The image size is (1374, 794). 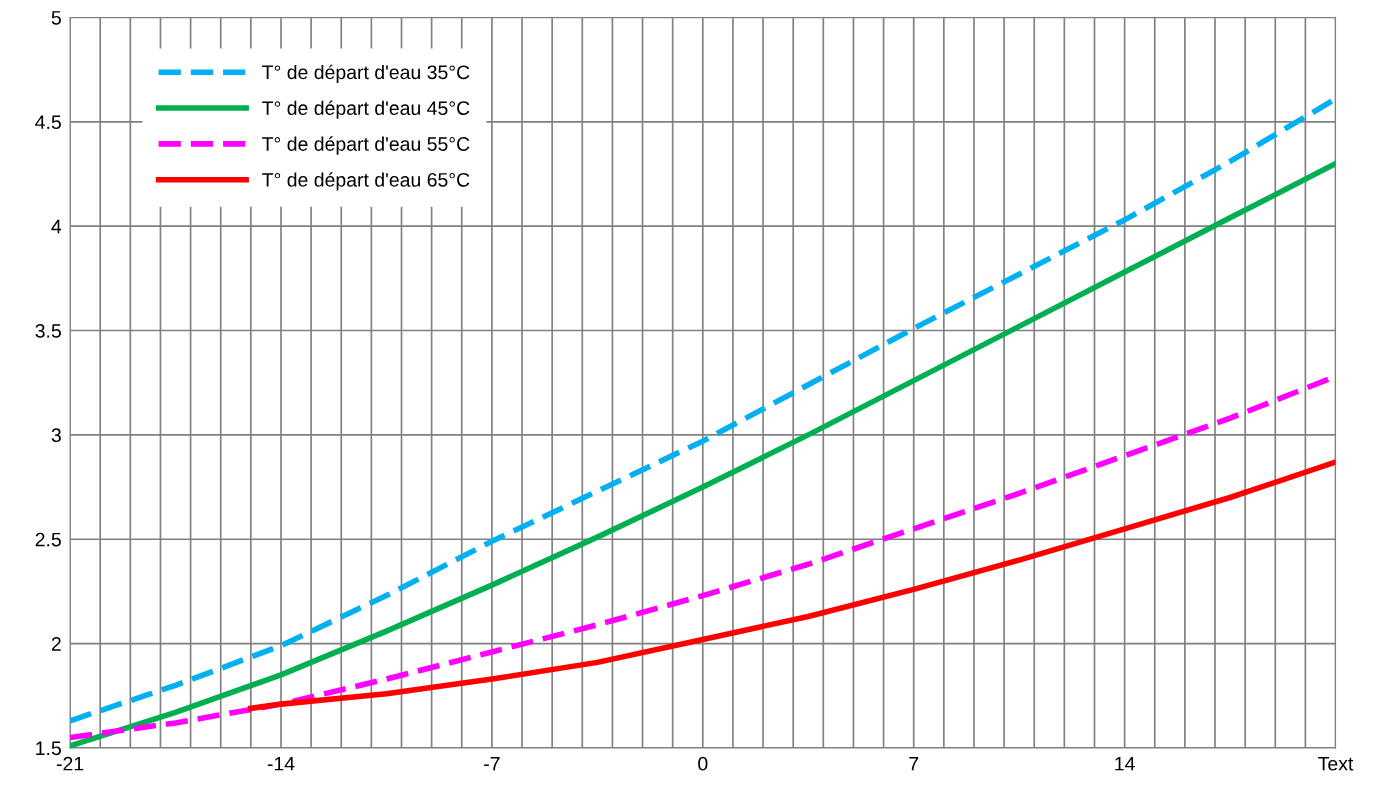 What do you see at coordinates (48, 539) in the screenshot?
I see `y-tick-label: 2.5` at bounding box center [48, 539].